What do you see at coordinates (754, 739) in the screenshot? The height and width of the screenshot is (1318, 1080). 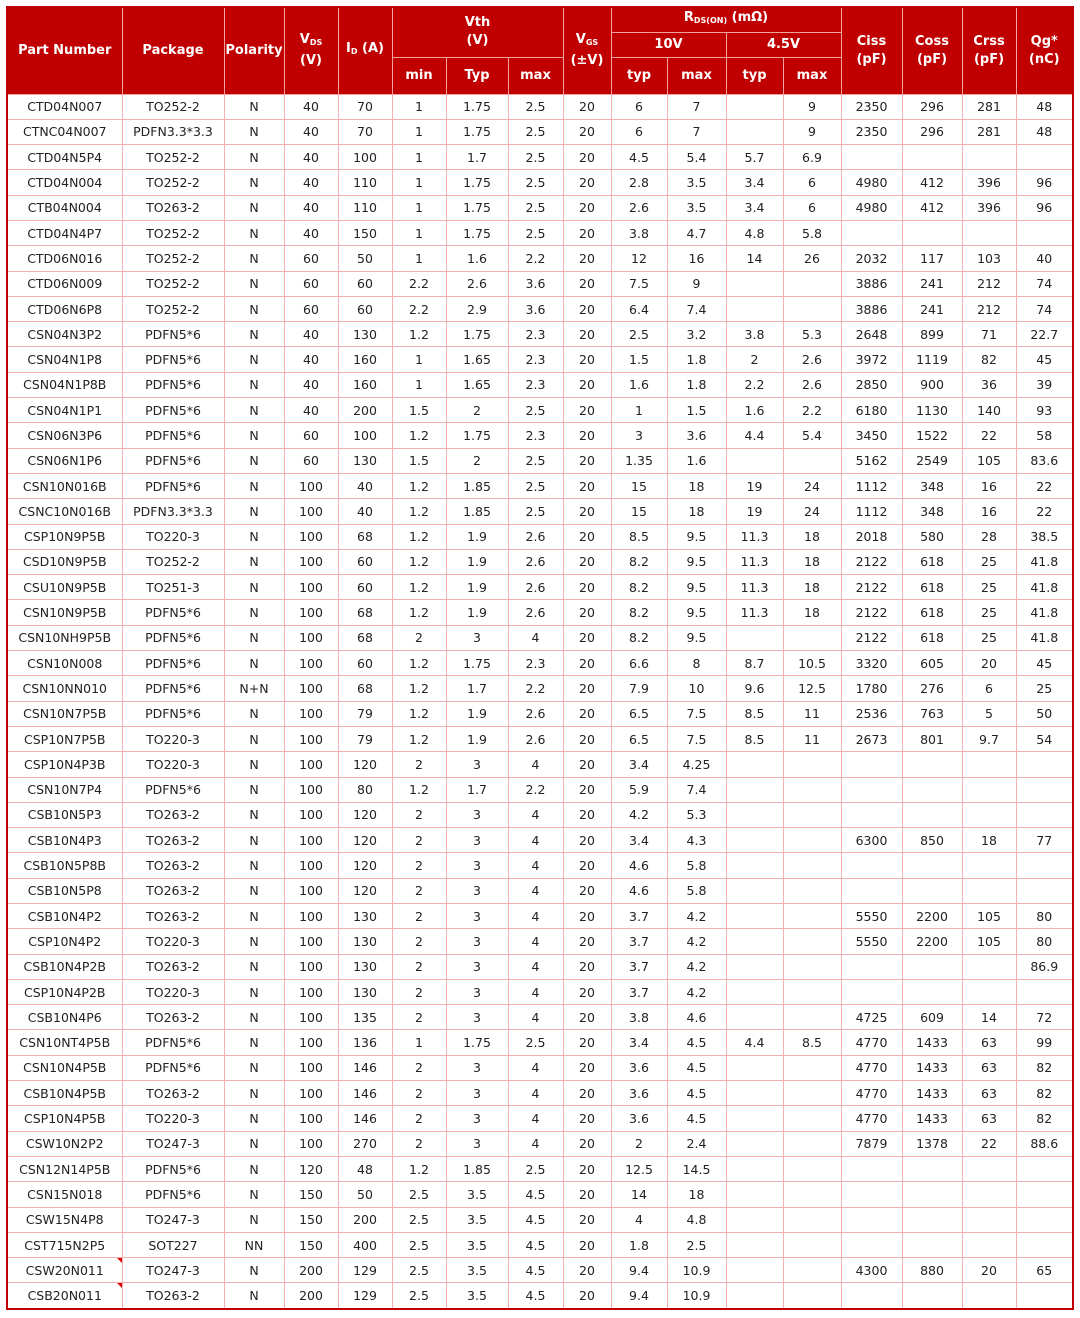 I see `table-cell: 8.5` at bounding box center [754, 739].